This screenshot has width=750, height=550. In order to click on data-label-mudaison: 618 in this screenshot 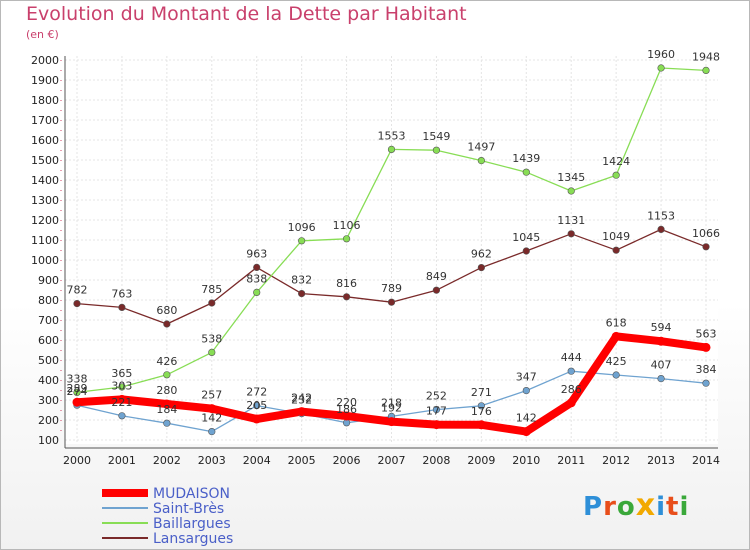, I will do `click(616, 322)`.